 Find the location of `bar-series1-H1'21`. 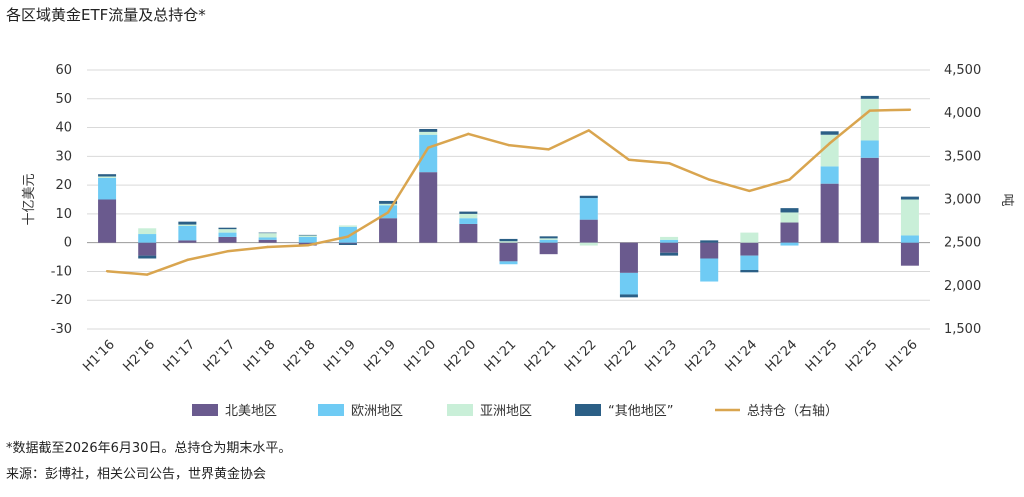

bar-series1-H1'21 is located at coordinates (508, 263).